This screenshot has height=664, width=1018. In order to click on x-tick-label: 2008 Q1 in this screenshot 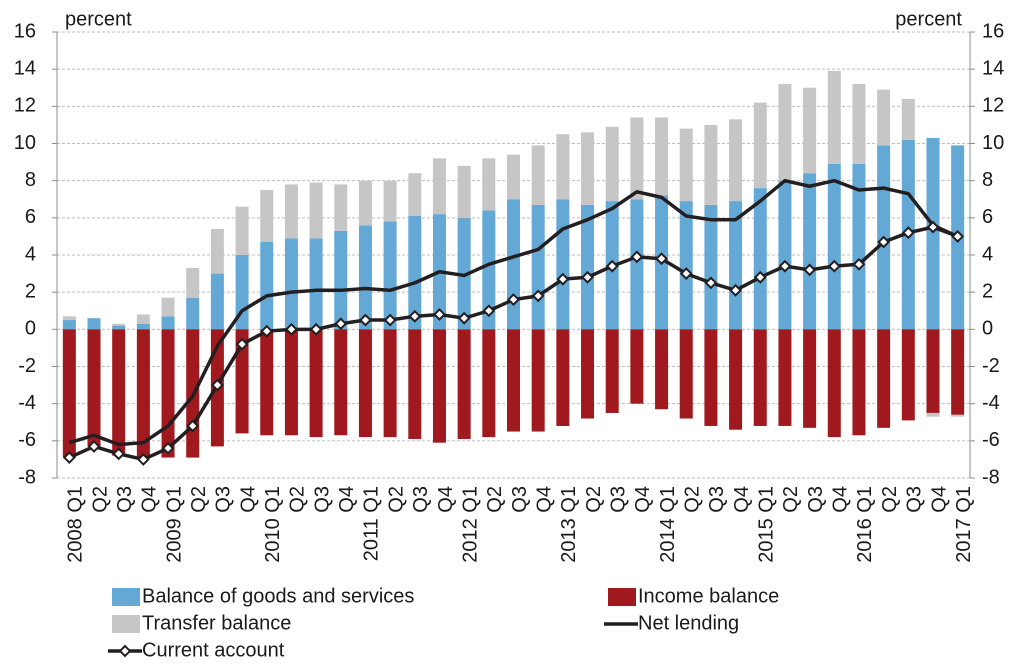, I will do `click(76, 524)`.